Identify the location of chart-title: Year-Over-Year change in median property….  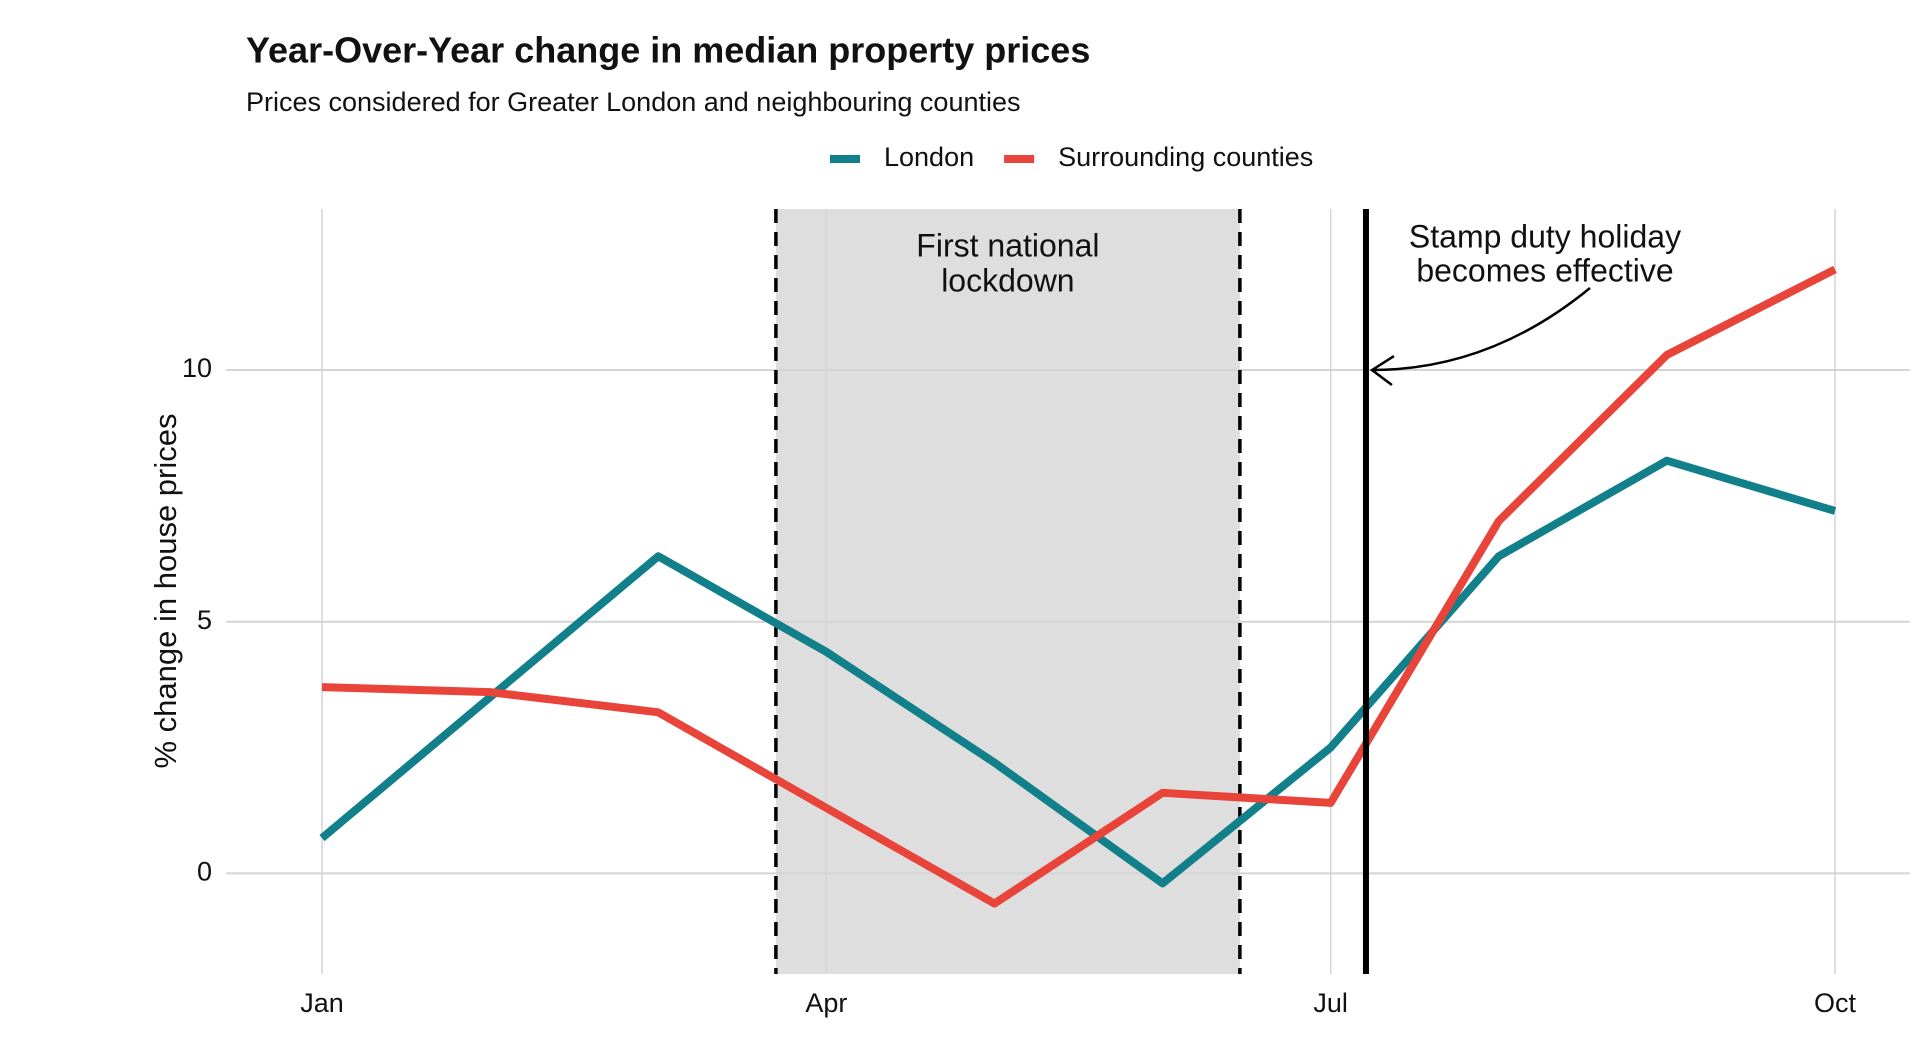
(668, 50).